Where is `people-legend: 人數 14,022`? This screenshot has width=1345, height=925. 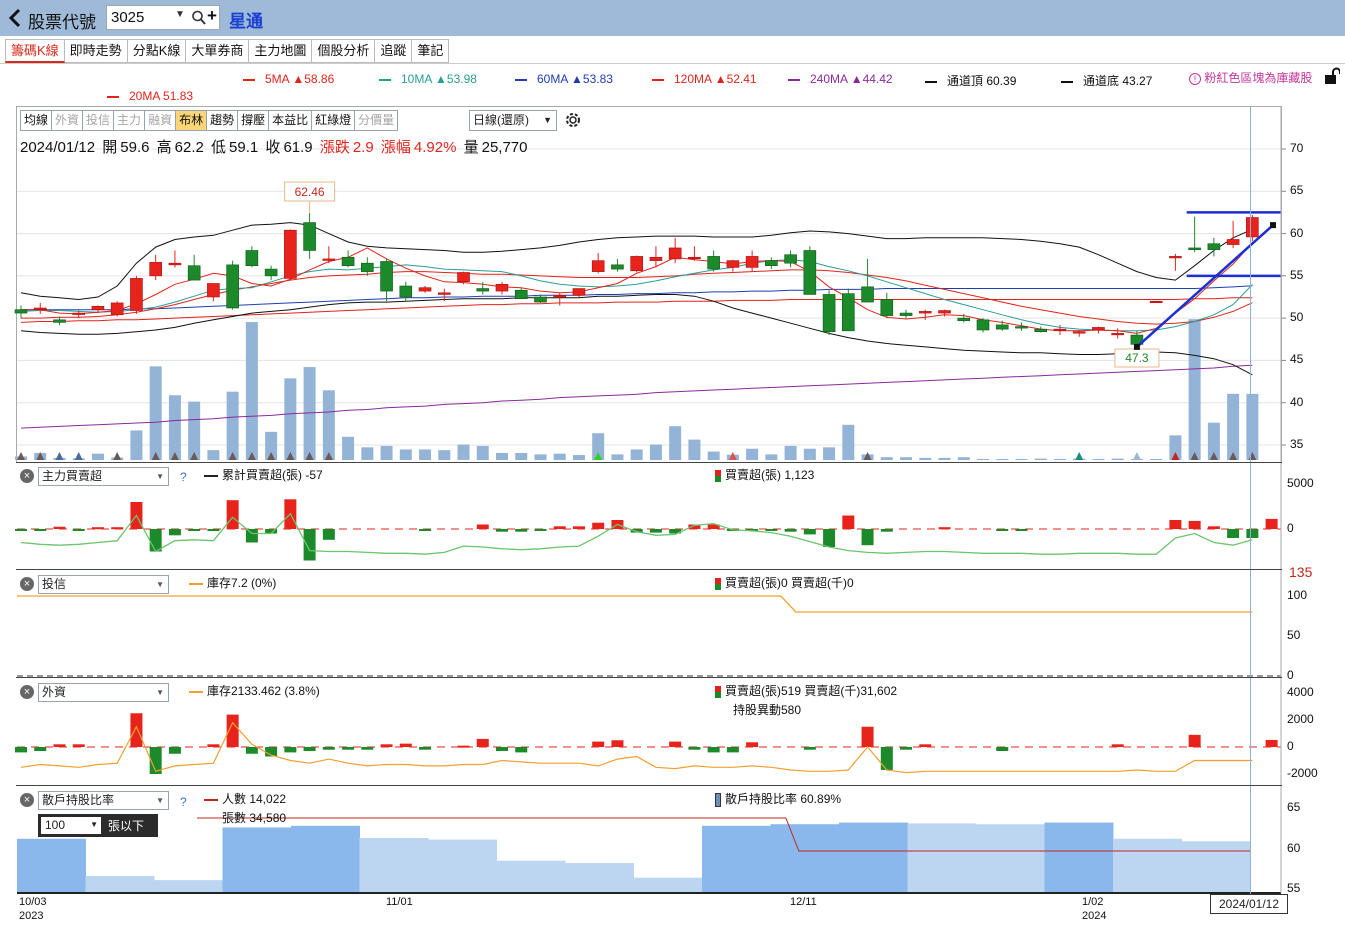 people-legend: 人數 14,022 is located at coordinates (245, 798).